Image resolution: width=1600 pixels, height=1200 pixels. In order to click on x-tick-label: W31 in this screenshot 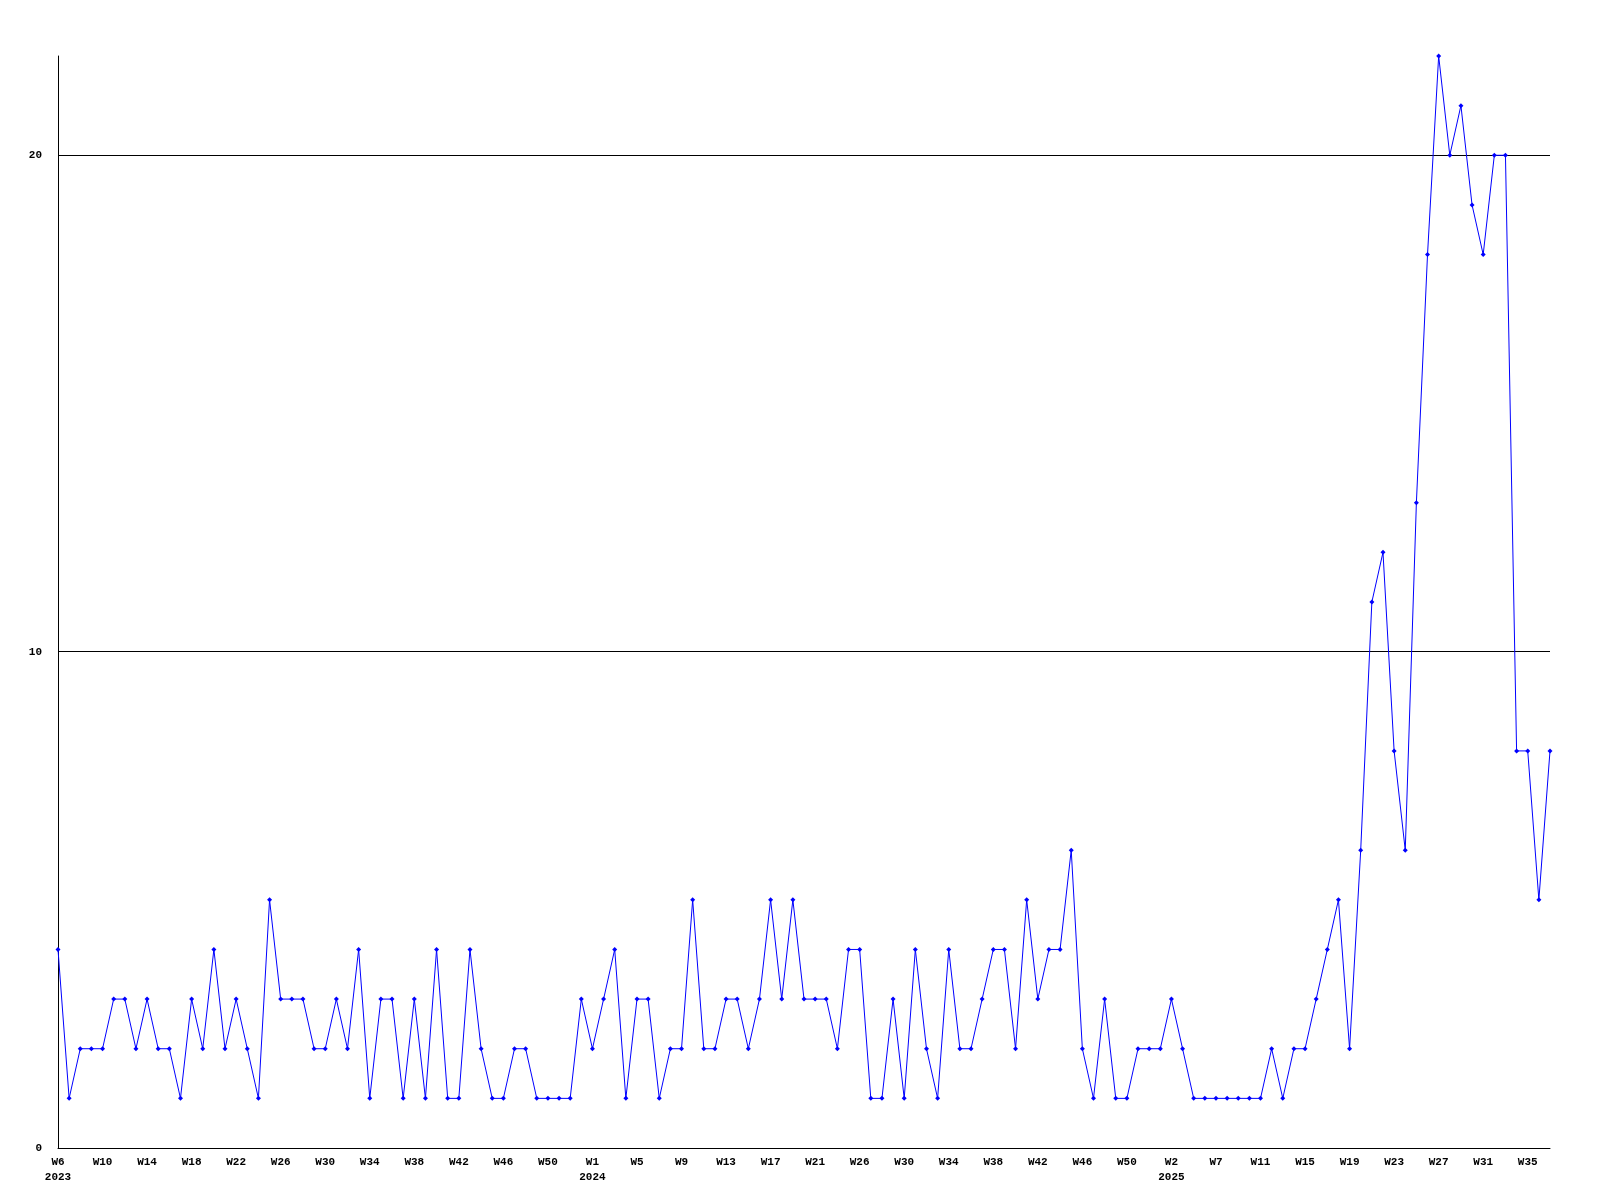, I will do `click(1483, 1161)`.